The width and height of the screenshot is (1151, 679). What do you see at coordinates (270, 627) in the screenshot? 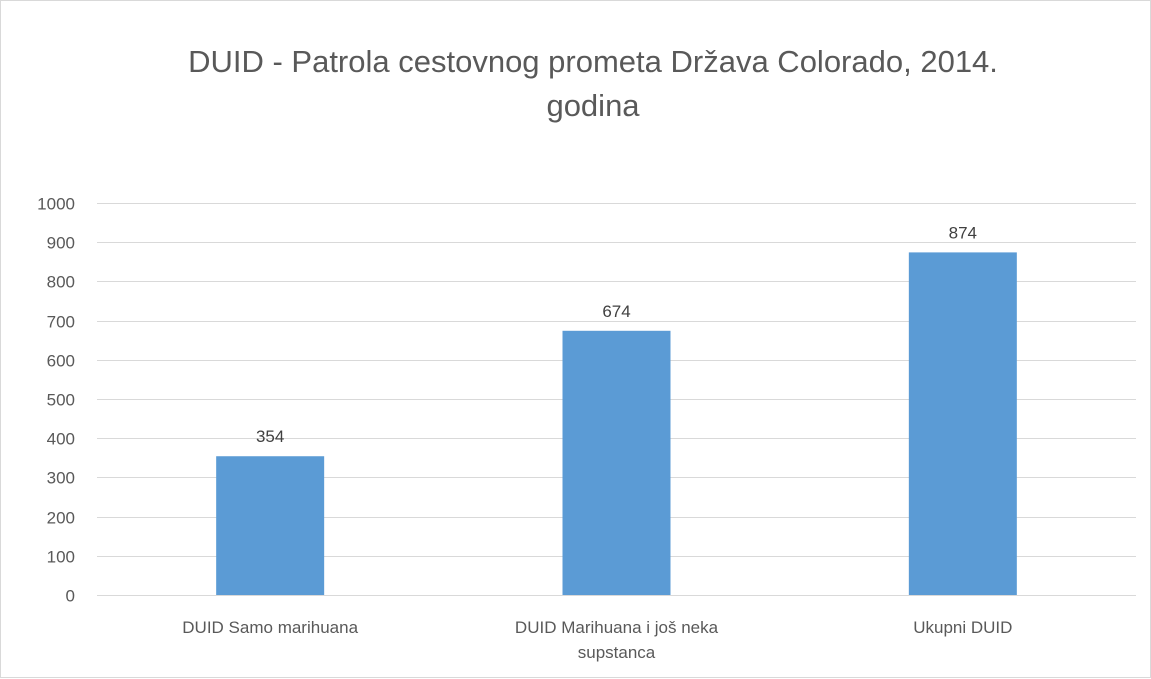
I see `x-category-label: DUID Samo marihuana` at bounding box center [270, 627].